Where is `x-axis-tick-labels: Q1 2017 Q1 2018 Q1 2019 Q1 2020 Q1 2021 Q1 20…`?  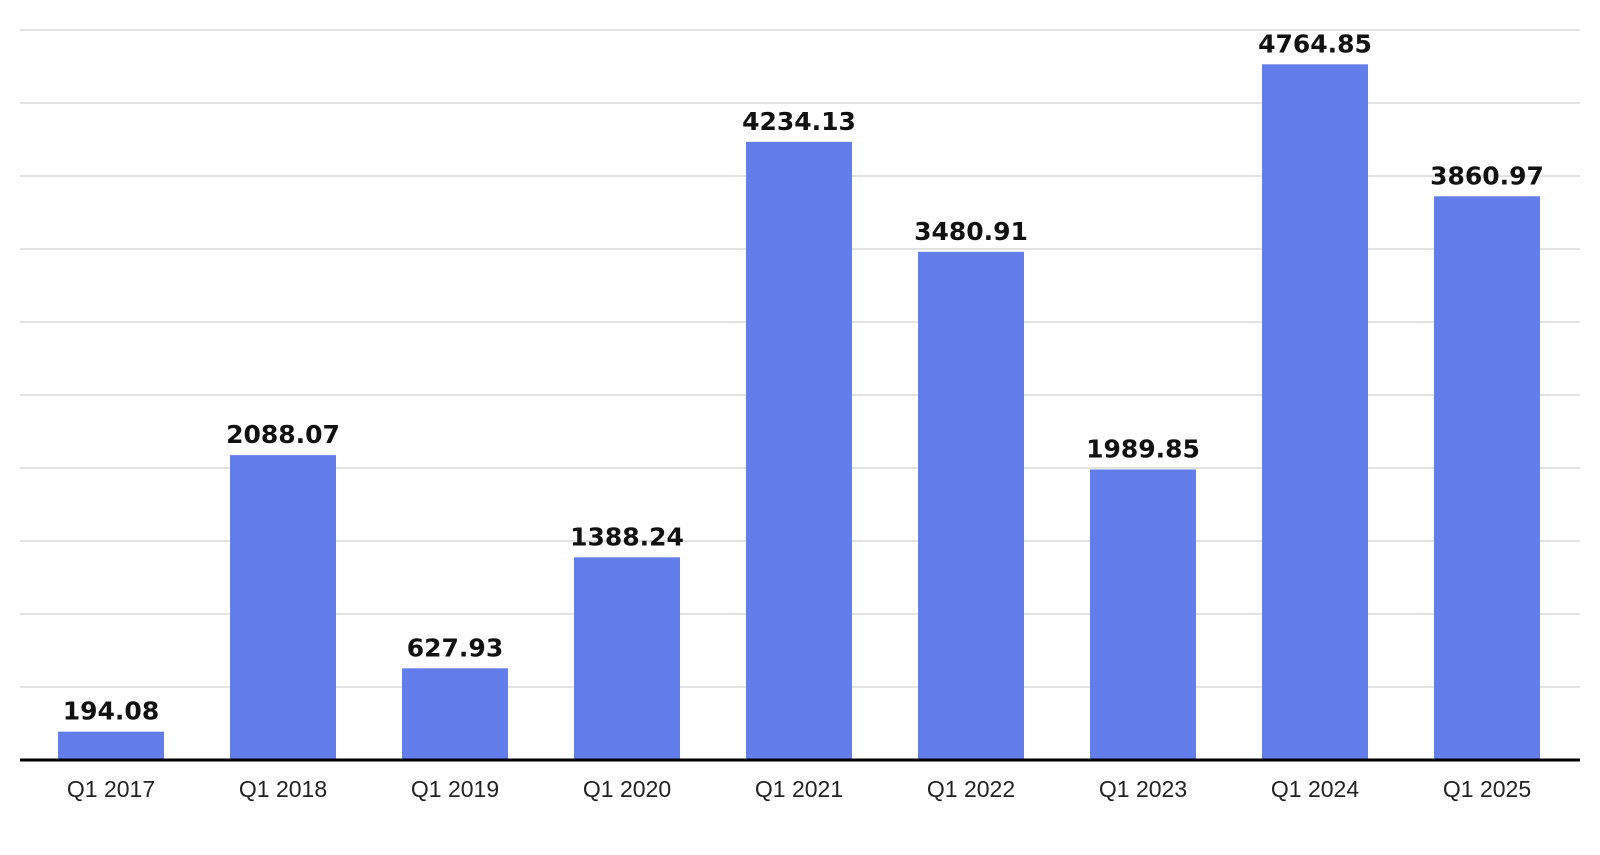 x-axis-tick-labels: Q1 2017 Q1 2018 Q1 2019 Q1 2020 Q1 2021 Q1 20… is located at coordinates (799, 789).